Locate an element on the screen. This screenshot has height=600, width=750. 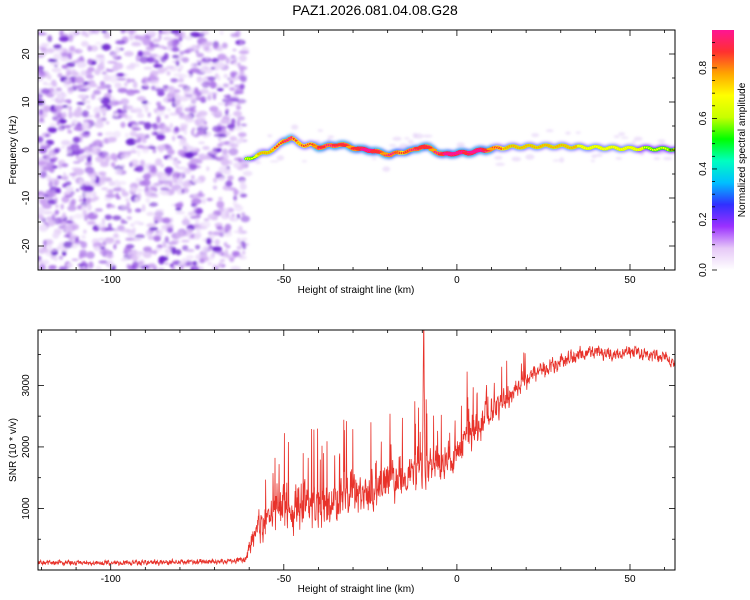
x-tick-label: -100 is located at coordinates (111, 280).